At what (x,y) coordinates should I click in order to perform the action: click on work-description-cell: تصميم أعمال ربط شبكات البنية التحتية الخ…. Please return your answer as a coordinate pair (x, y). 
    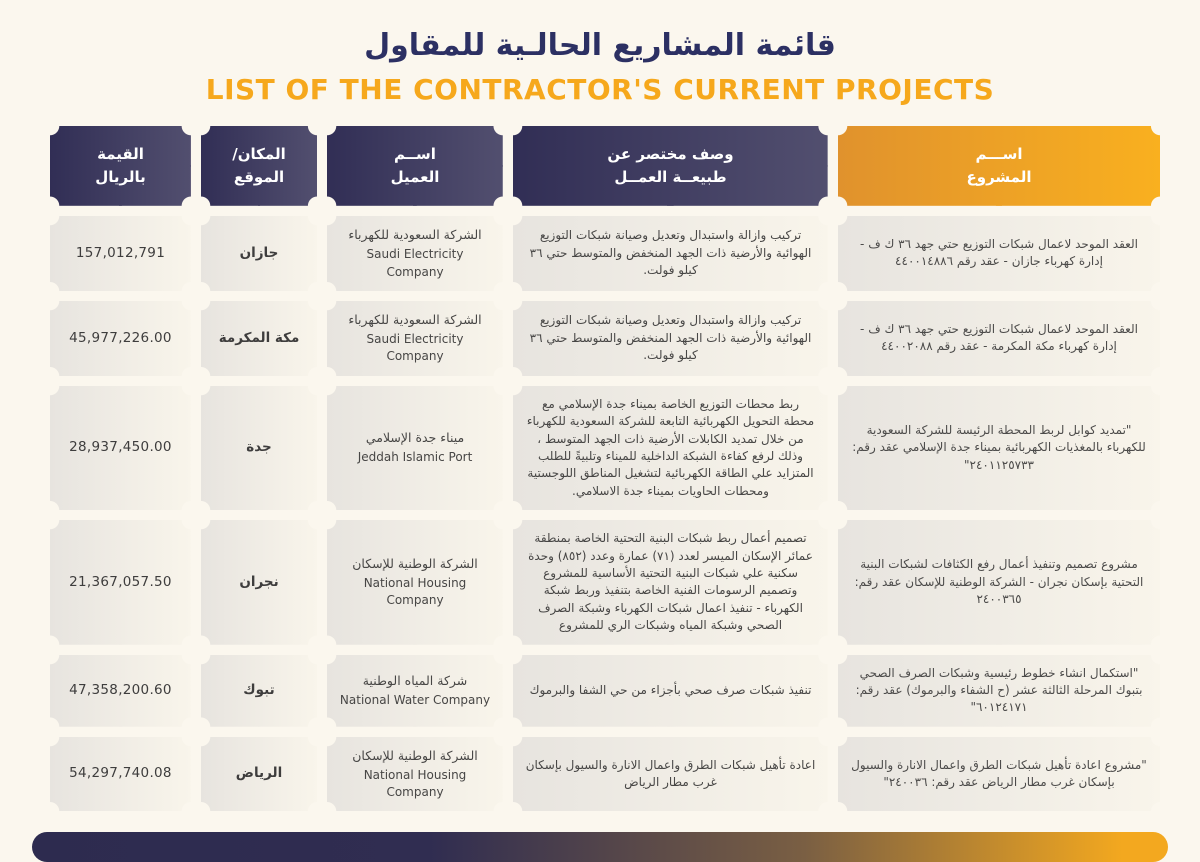
    Looking at the image, I should click on (670, 582).